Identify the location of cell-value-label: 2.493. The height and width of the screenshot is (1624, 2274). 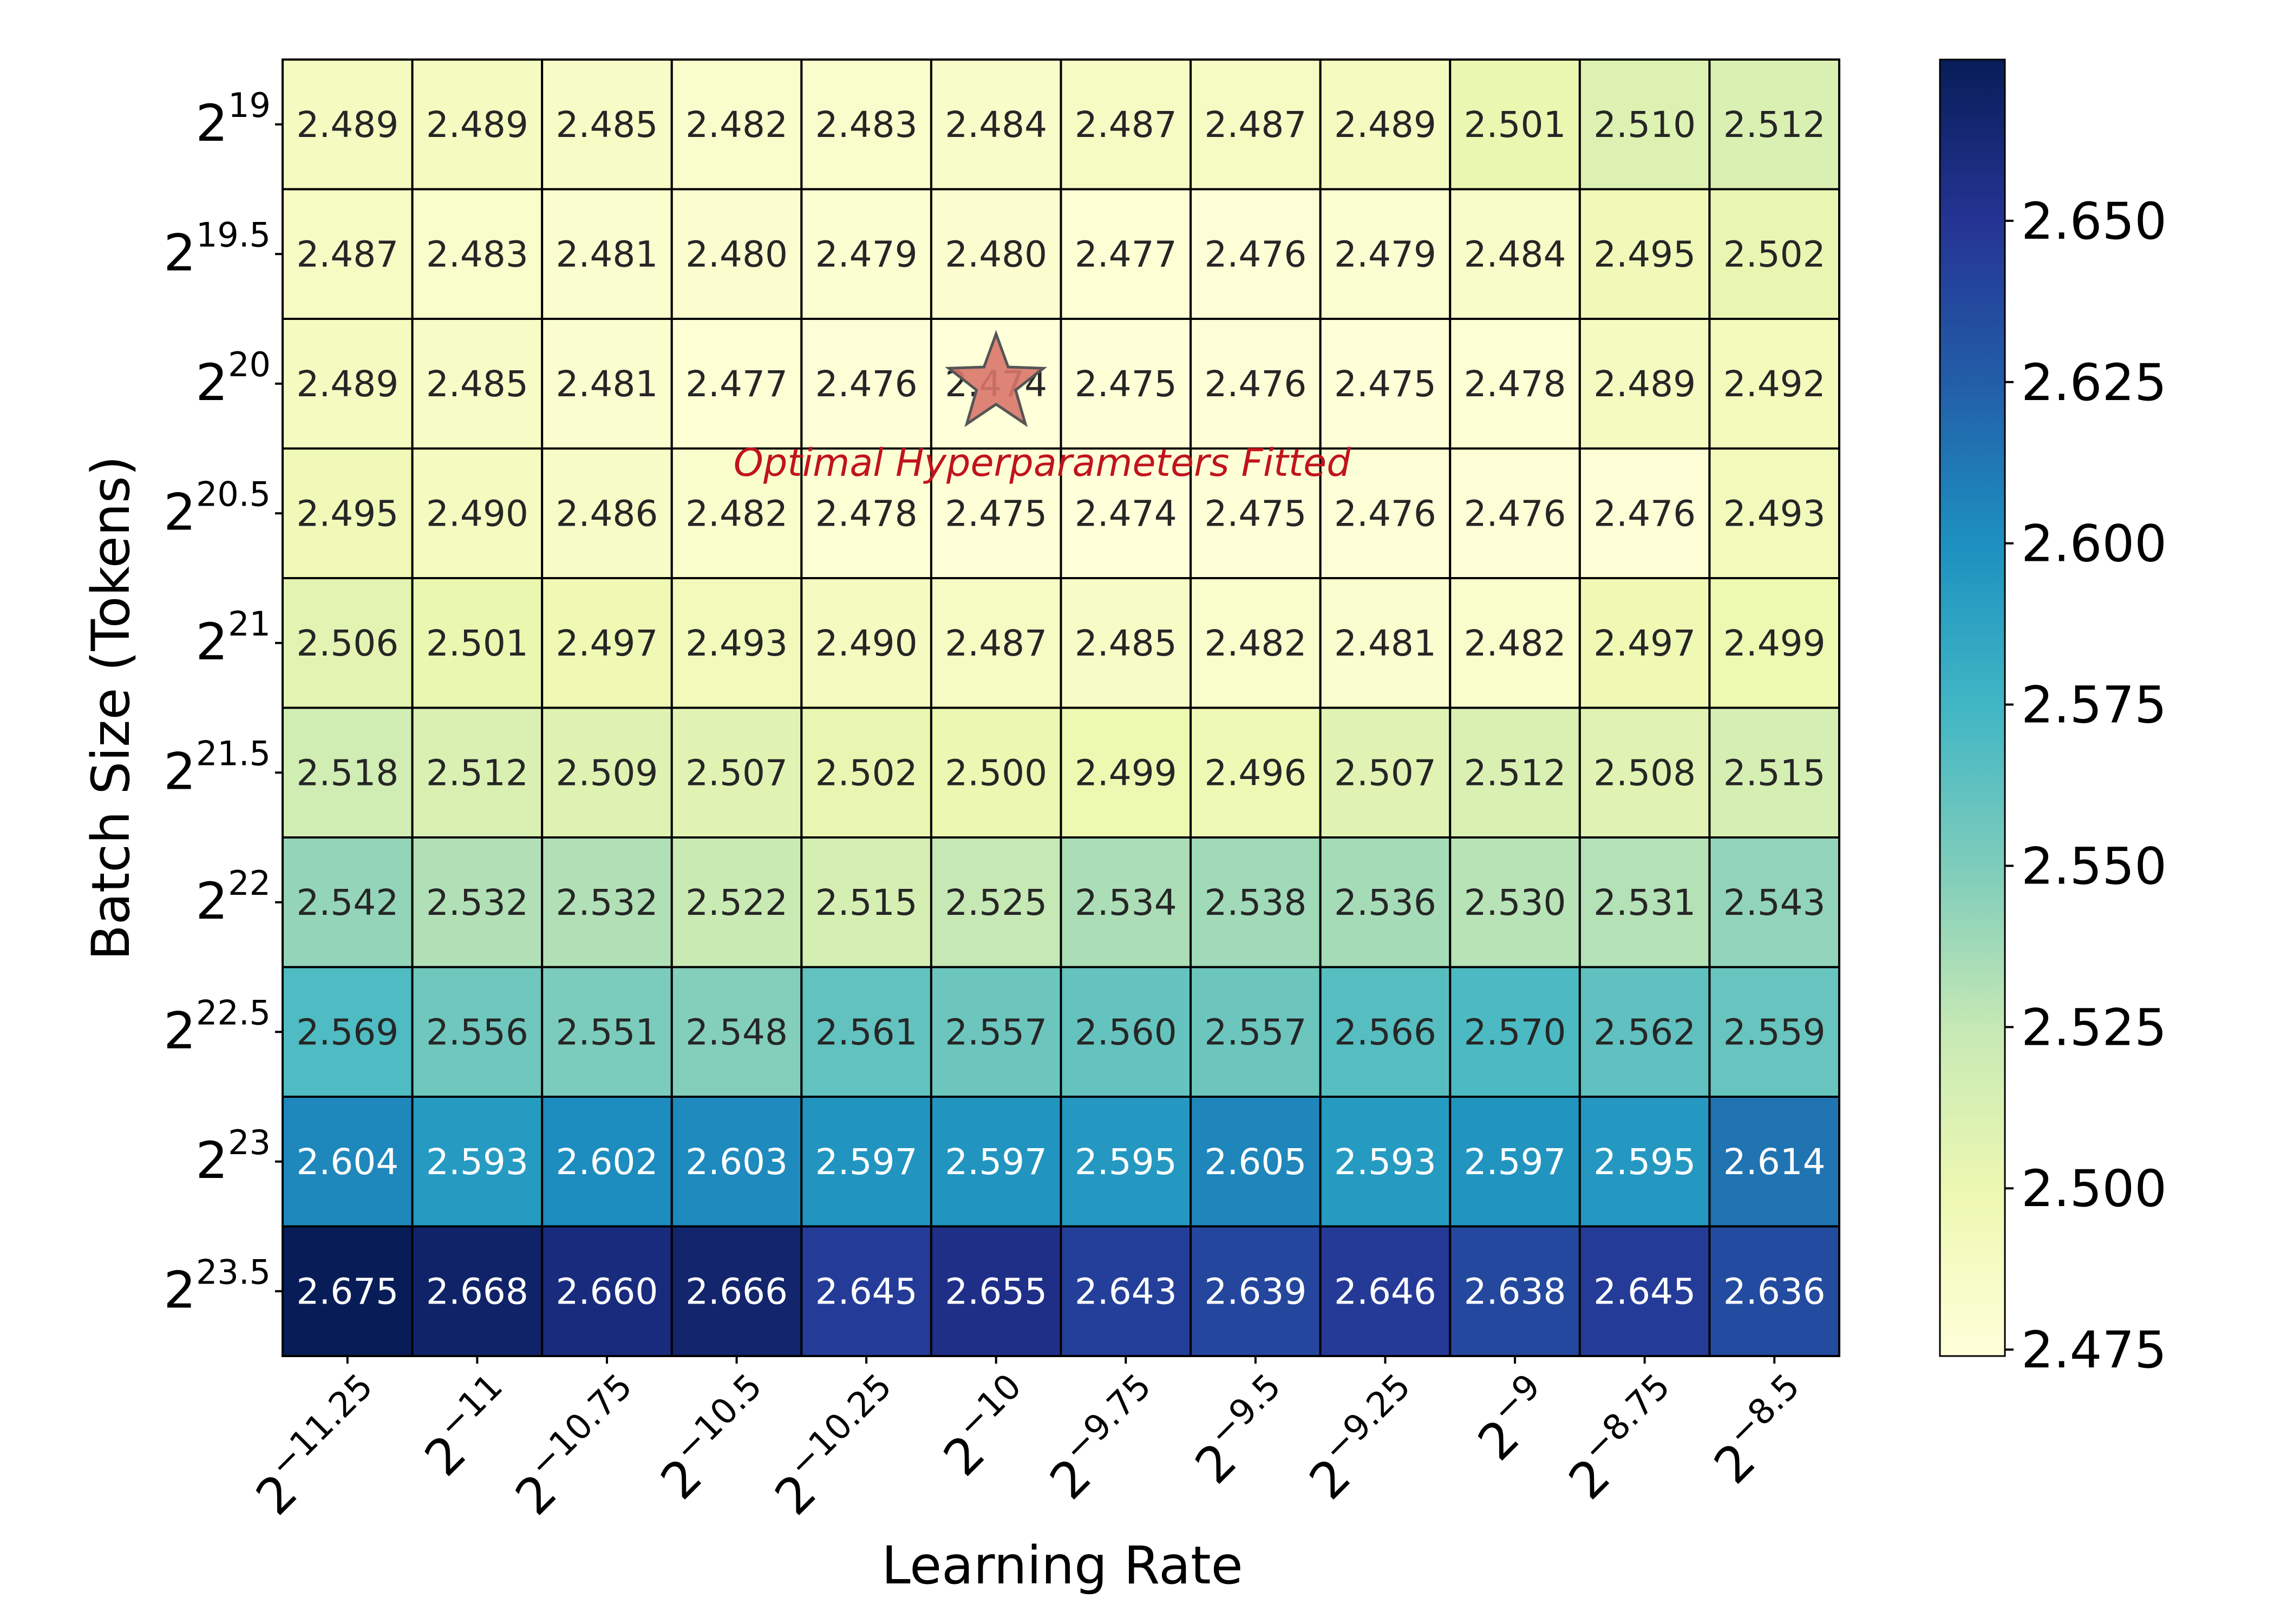
(736, 643).